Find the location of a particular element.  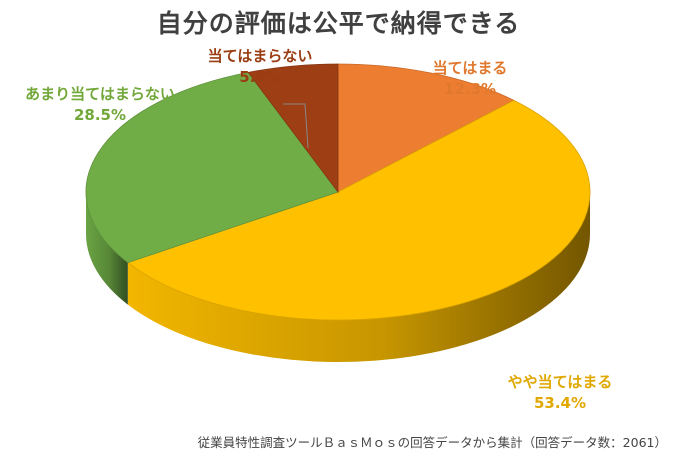

source-note: 従業員特性調査ツールＢａｓＭｏｓの回答データから集計（回答データ数：2061） is located at coordinates (432, 442).